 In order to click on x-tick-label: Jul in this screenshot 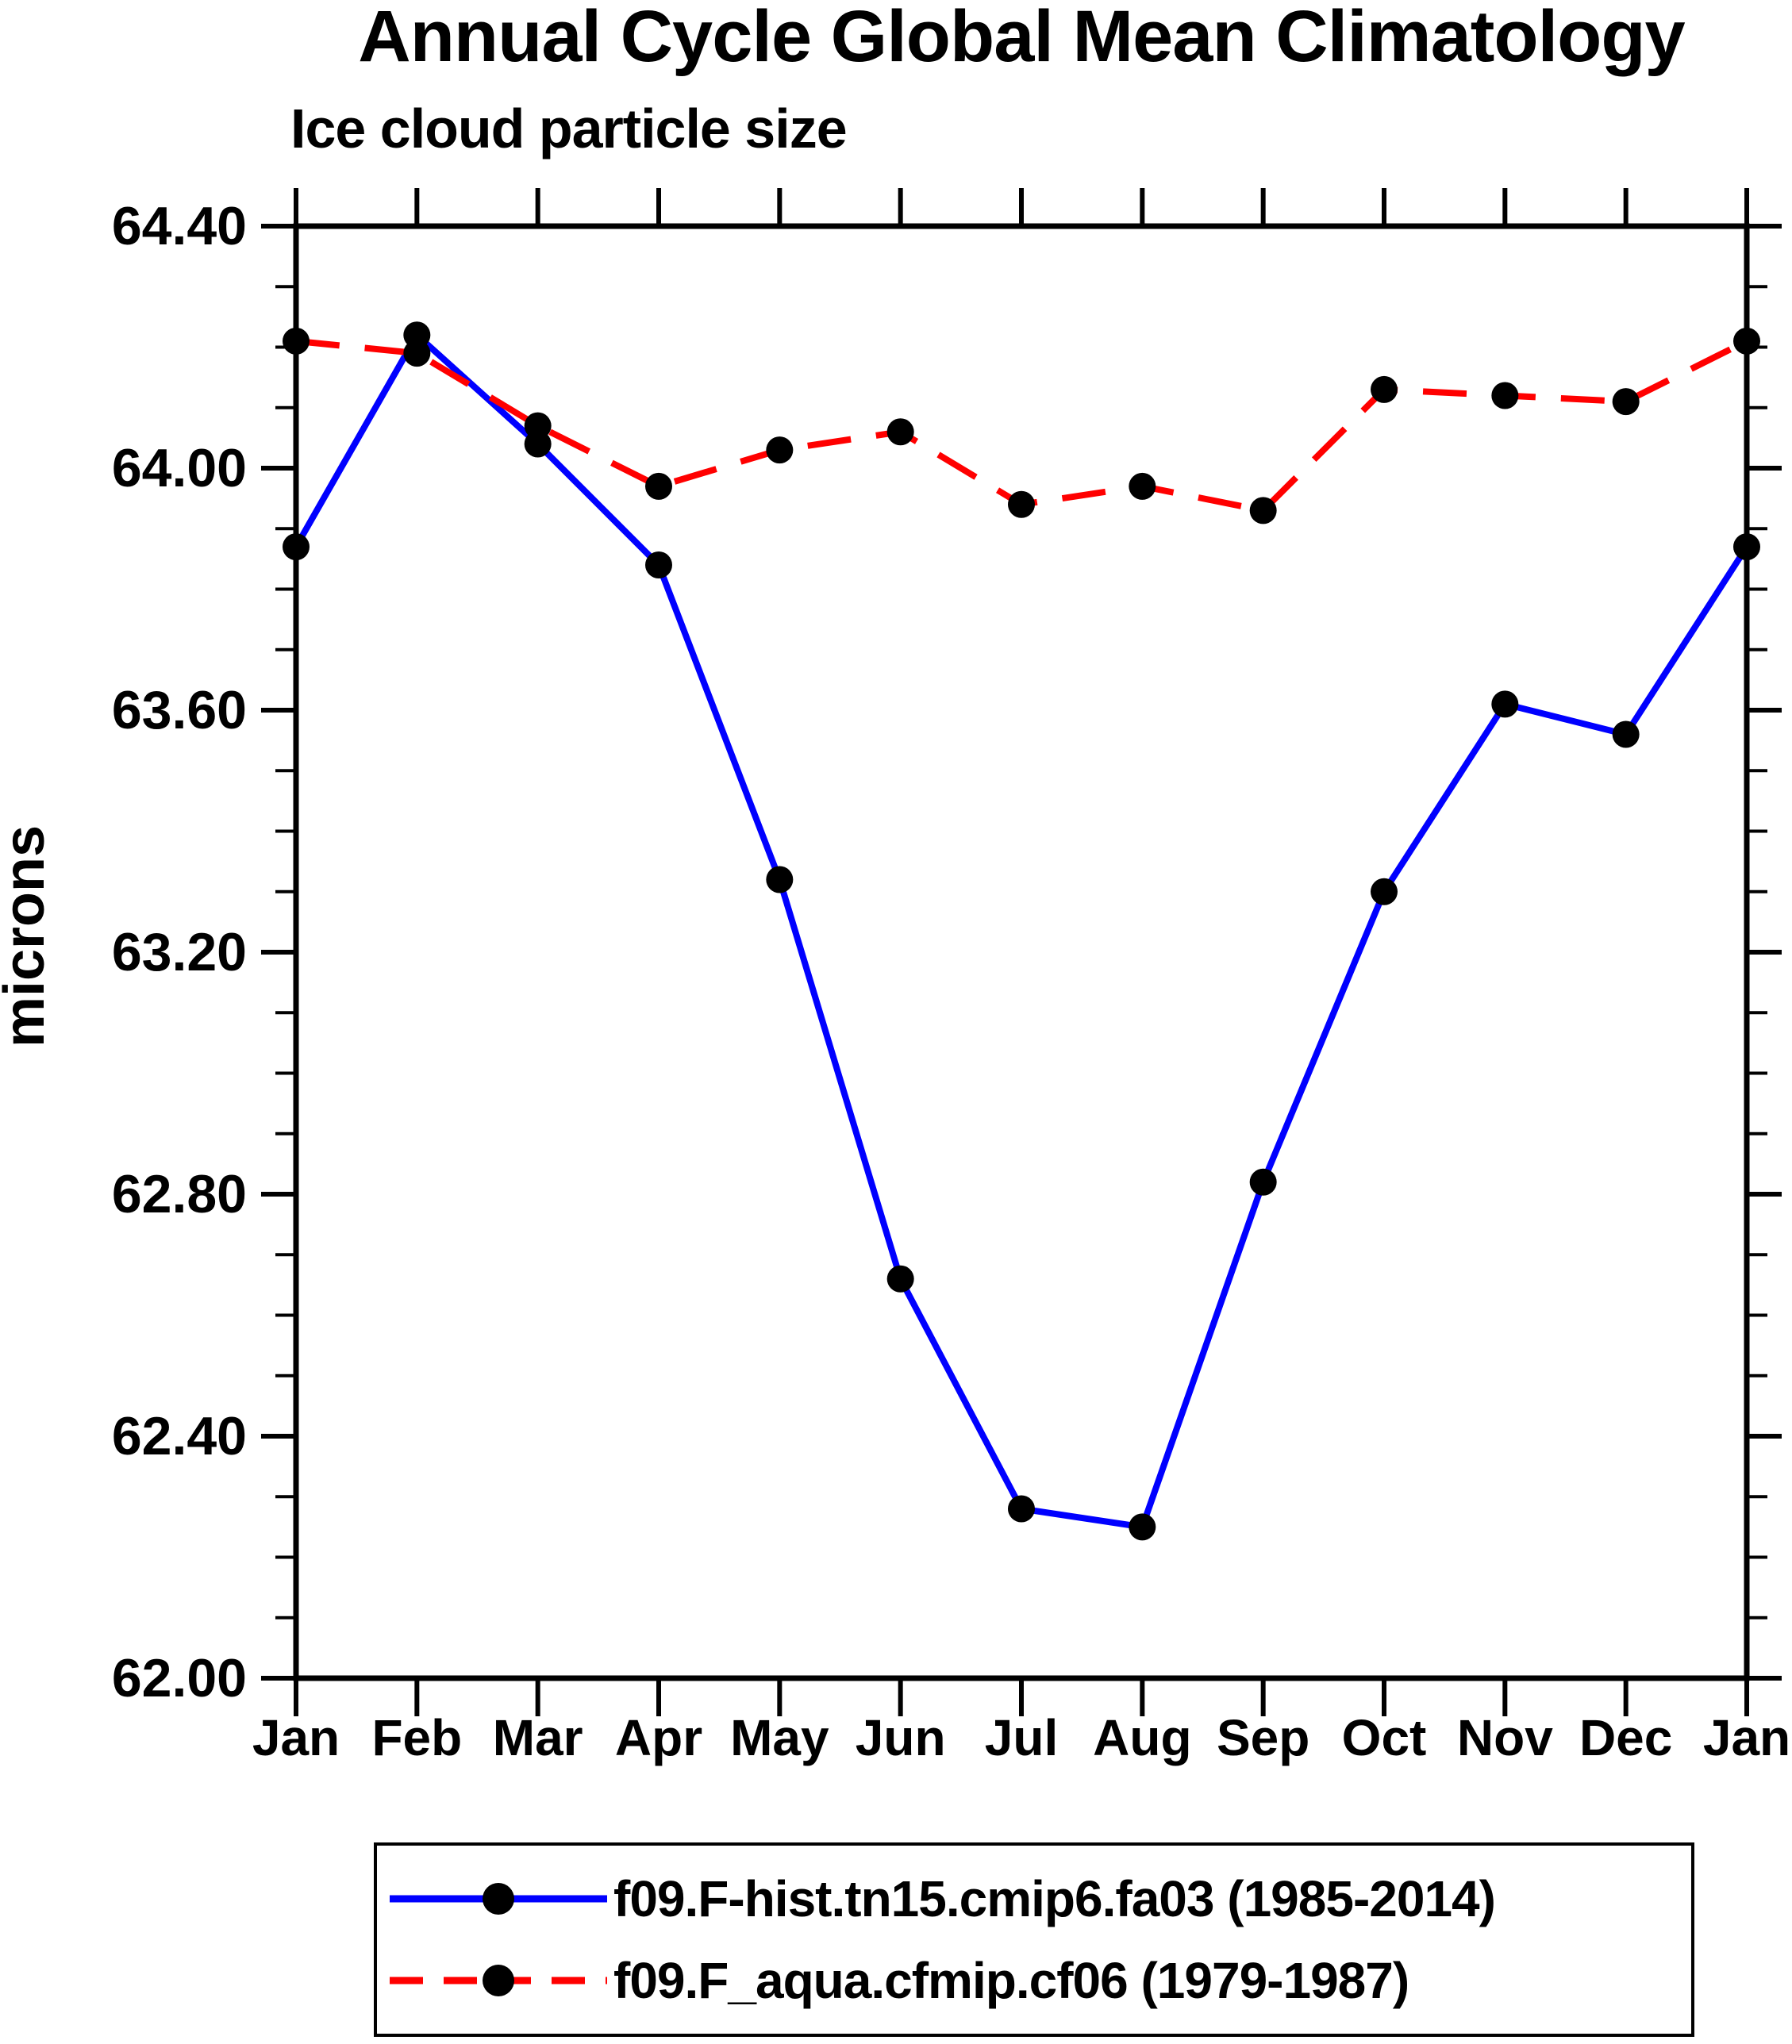, I will do `click(1021, 1737)`.